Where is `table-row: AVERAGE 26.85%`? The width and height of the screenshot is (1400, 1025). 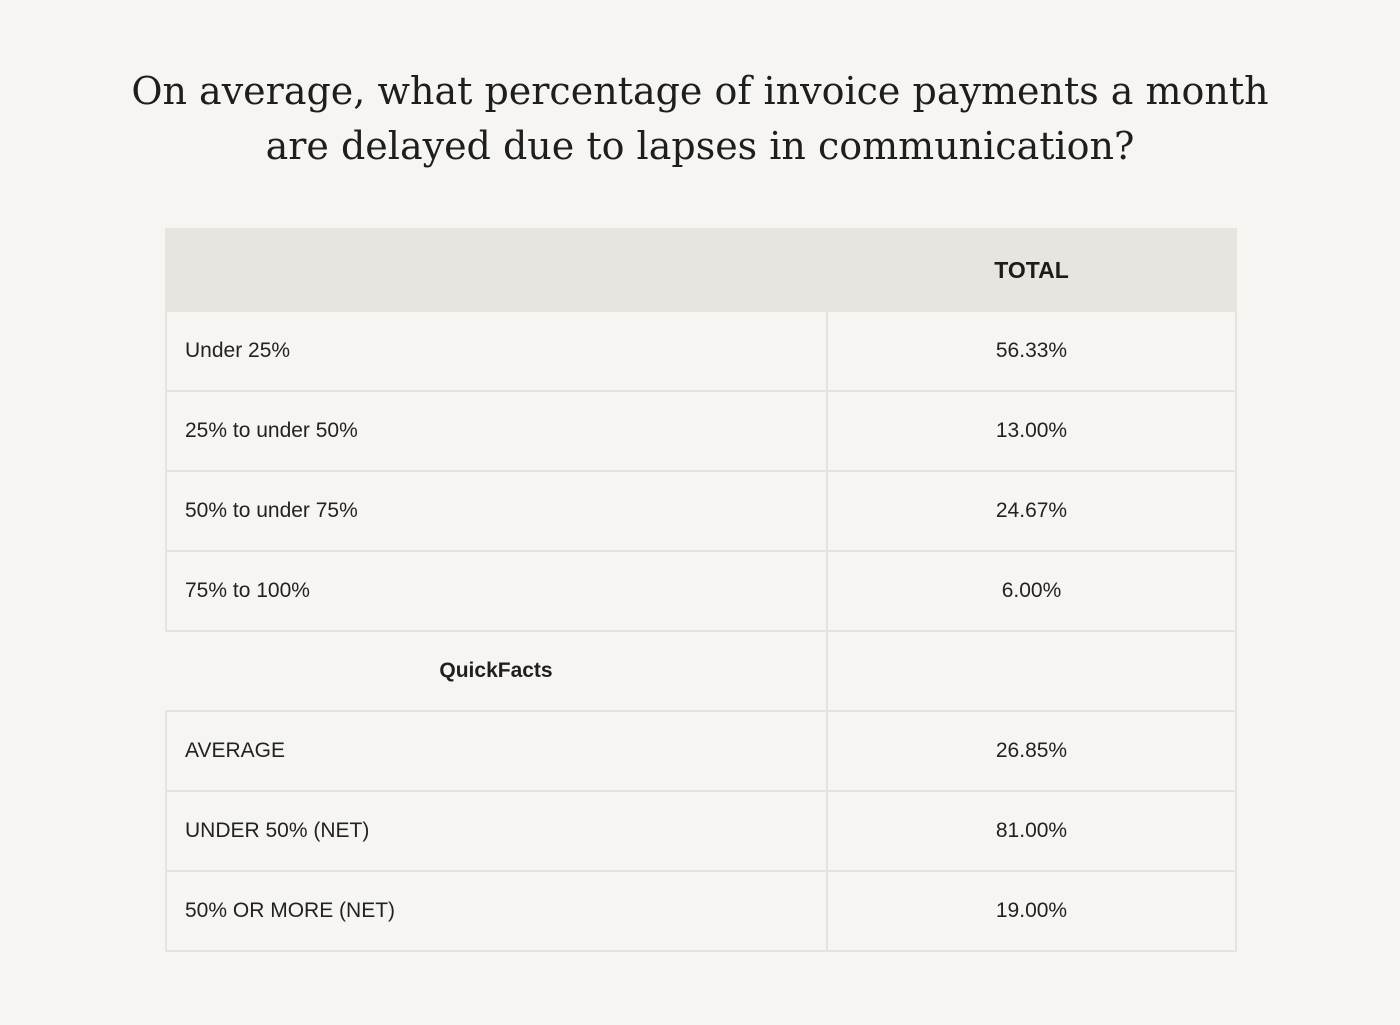
table-row: AVERAGE 26.85% is located at coordinates (701, 751).